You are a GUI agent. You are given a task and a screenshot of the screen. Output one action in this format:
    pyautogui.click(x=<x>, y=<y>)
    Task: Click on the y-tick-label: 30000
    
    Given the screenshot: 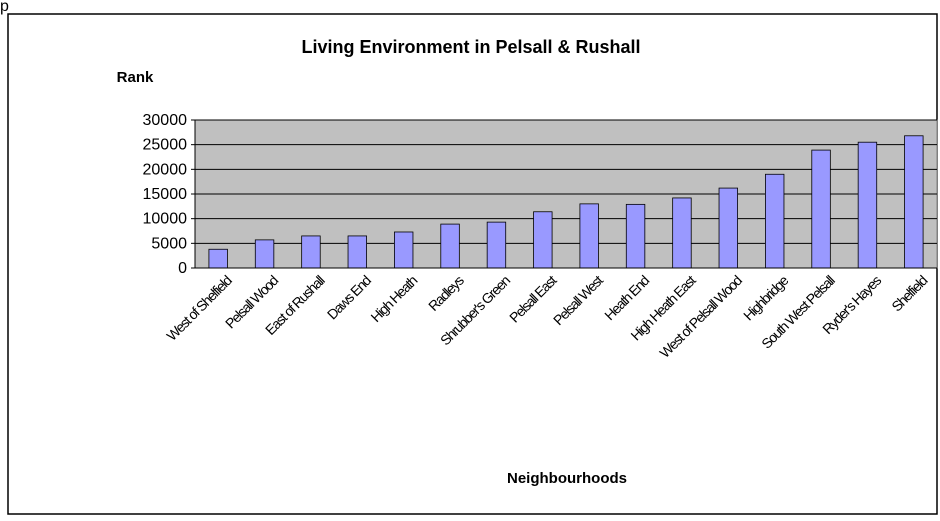 What is the action you would take?
    pyautogui.click(x=165, y=120)
    